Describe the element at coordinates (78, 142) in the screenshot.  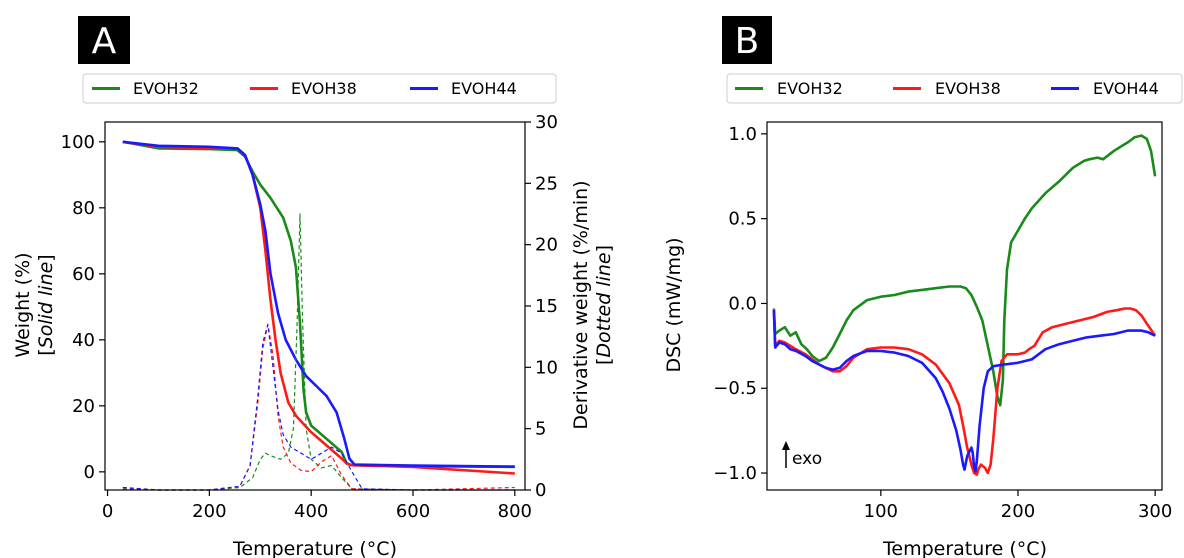
I see `y-tick-label-a: 100` at that location.